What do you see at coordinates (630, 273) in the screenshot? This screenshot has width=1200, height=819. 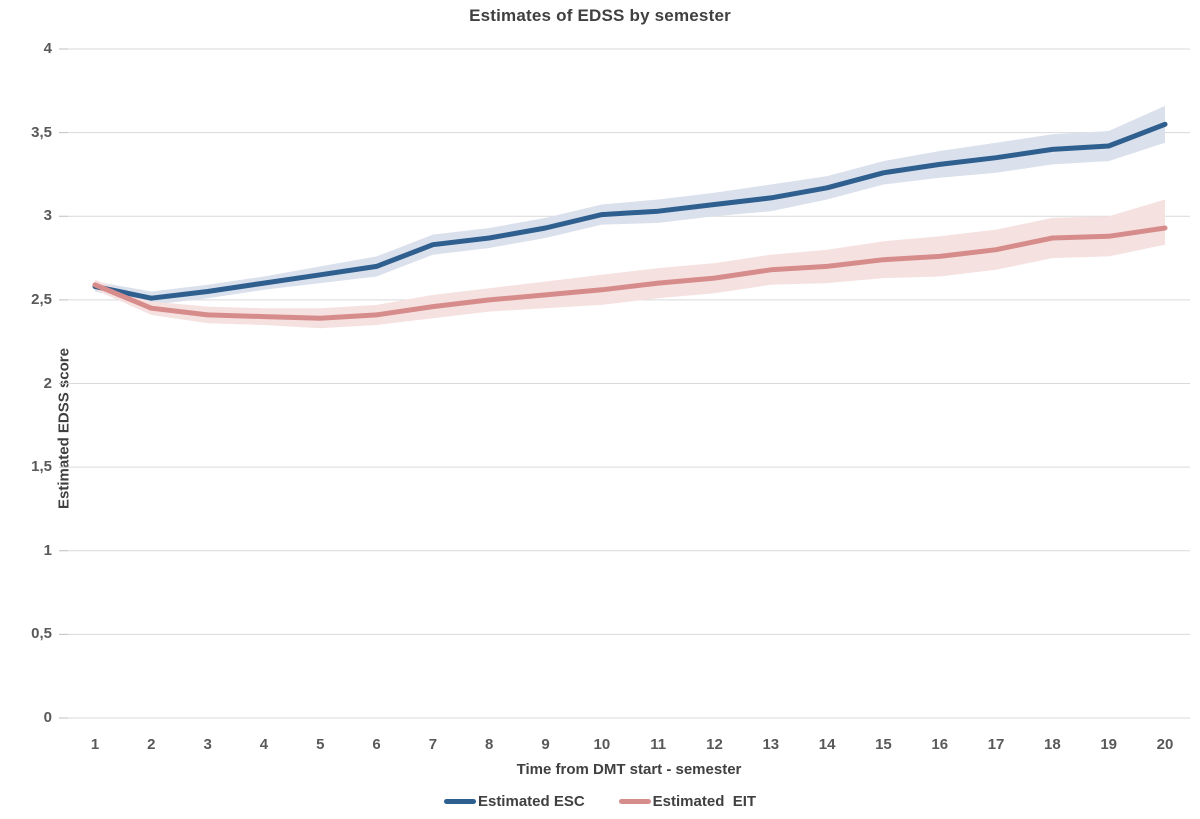 I see `eit-line` at bounding box center [630, 273].